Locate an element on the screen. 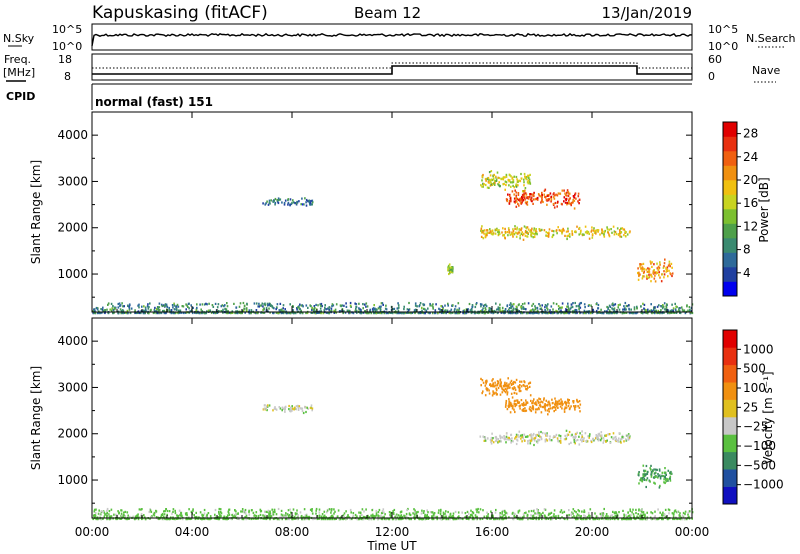 This screenshot has height=554, width=800. freq-label-unit: [MHz] is located at coordinates (19, 72).